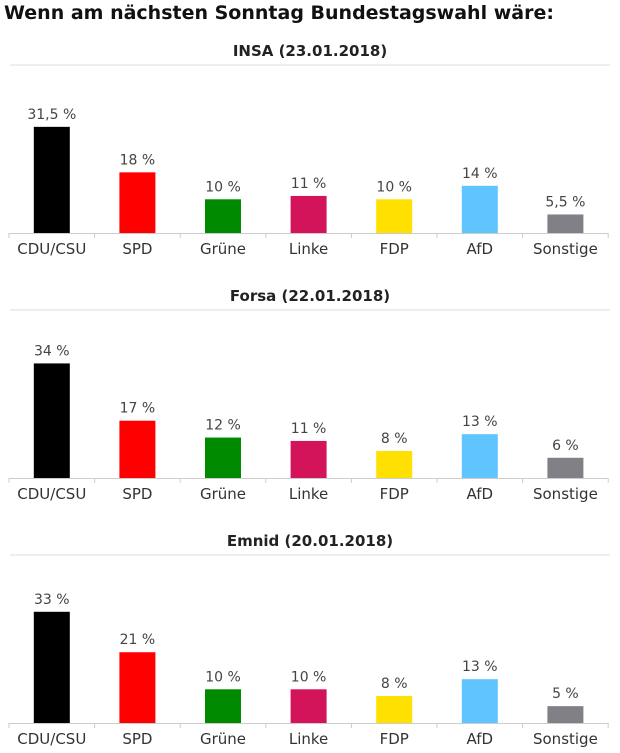 The width and height of the screenshot is (620, 753). What do you see at coordinates (52, 351) in the screenshot?
I see `value-label: 34 %` at bounding box center [52, 351].